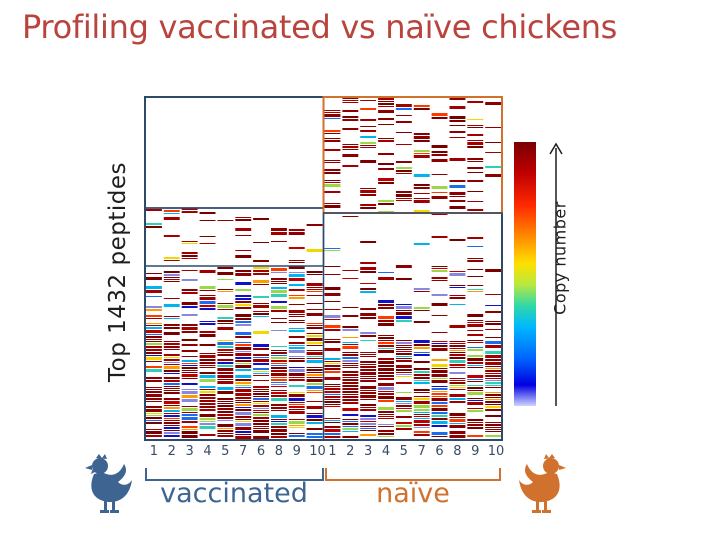 Image resolution: width=720 pixels, height=540 pixels. What do you see at coordinates (234, 493) in the screenshot?
I see `vaccinated-group-label: vaccinated` at bounding box center [234, 493].